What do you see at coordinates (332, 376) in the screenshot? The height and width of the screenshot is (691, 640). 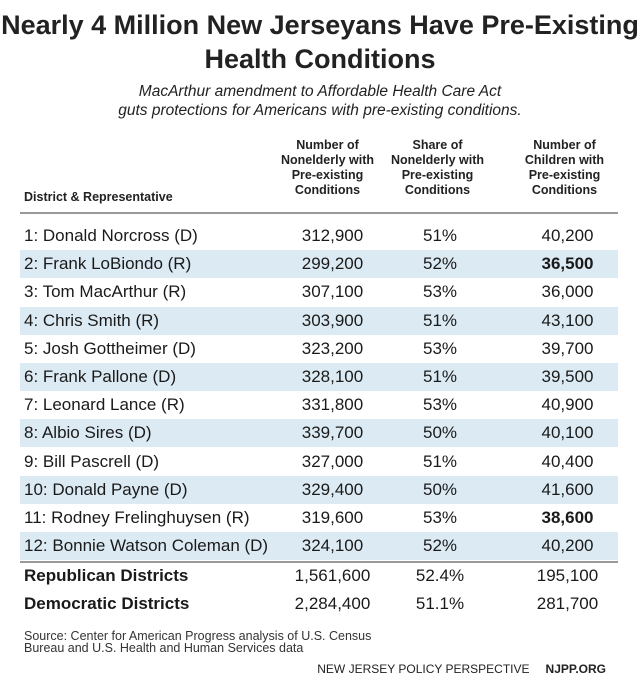 I see `cell-nonelderly: 328,100` at bounding box center [332, 376].